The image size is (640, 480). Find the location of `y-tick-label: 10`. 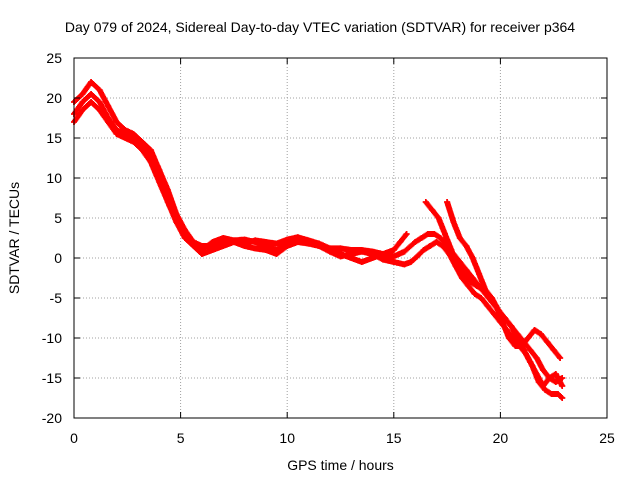

y-tick-label: 10 is located at coordinates (54, 178).